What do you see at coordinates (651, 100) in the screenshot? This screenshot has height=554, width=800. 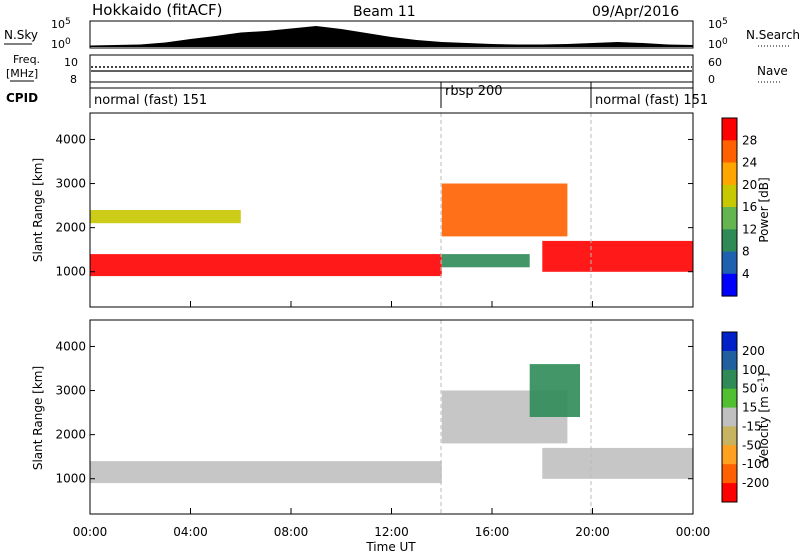 I see `cpid-segment-3: normal (fast) 151` at bounding box center [651, 100].